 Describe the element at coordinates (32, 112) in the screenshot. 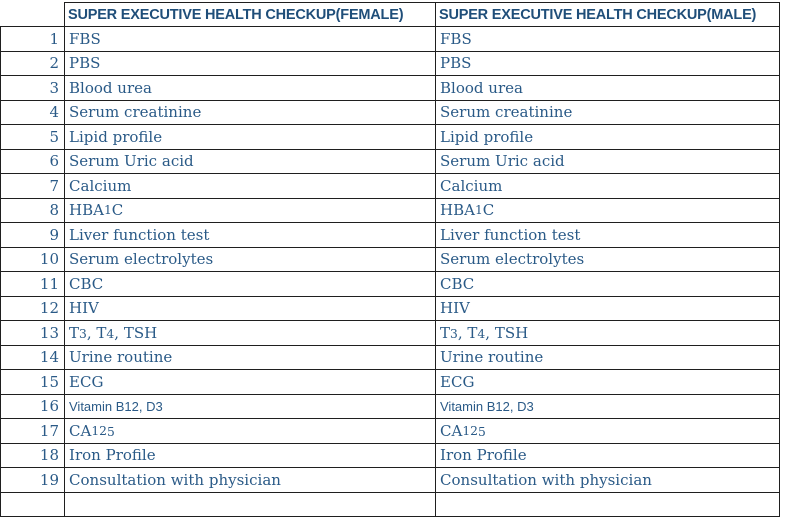

I see `row-number-cell: 4` at that location.